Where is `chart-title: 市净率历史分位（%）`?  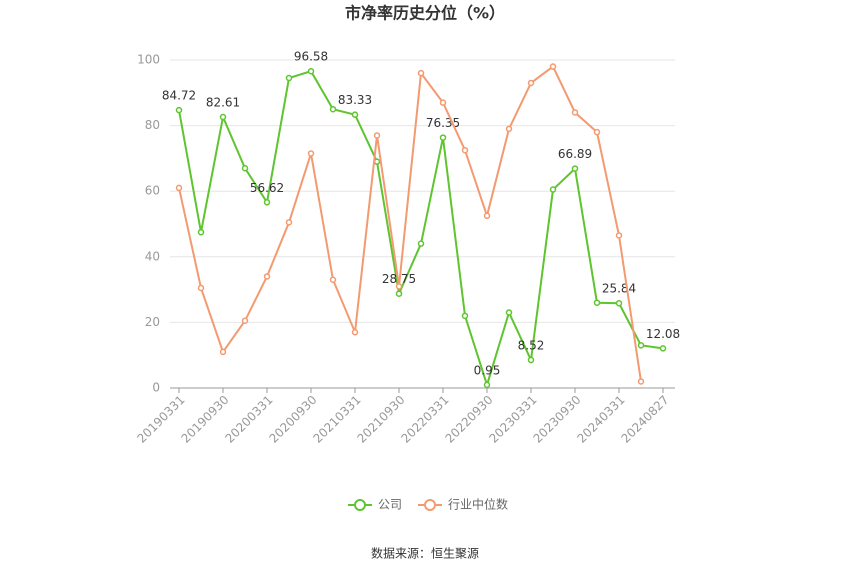 chart-title: 市净率历史分位（%） is located at coordinates (425, 13).